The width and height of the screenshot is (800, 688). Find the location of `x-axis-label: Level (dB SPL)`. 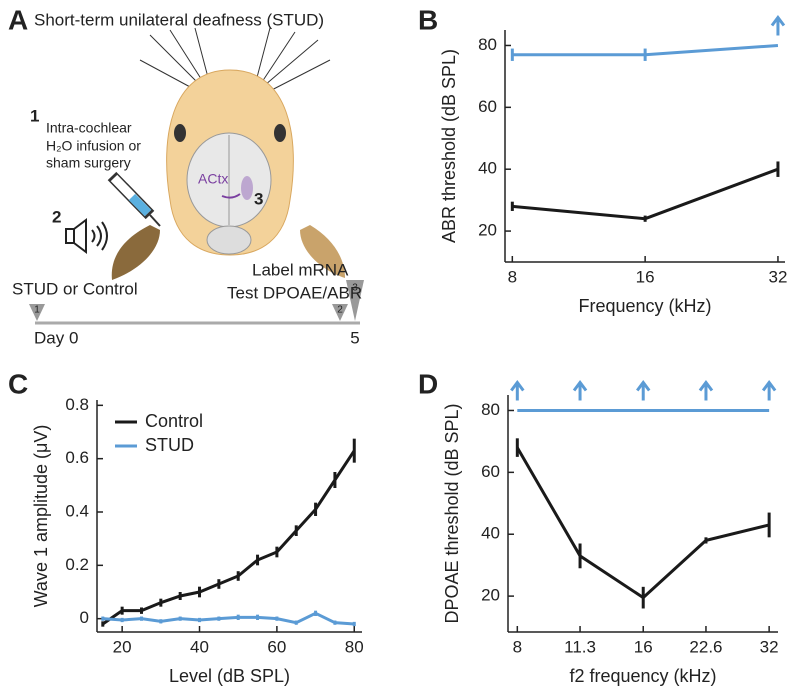

x-axis-label: Level (dB SPL) is located at coordinates (229, 676).